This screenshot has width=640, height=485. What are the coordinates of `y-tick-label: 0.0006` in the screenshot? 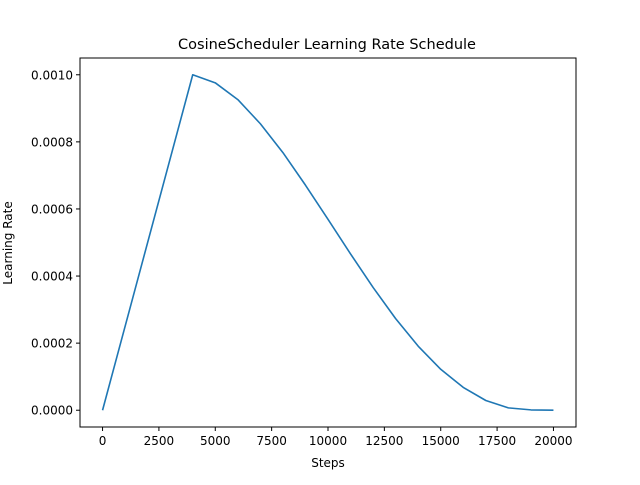 It's located at (52, 209).